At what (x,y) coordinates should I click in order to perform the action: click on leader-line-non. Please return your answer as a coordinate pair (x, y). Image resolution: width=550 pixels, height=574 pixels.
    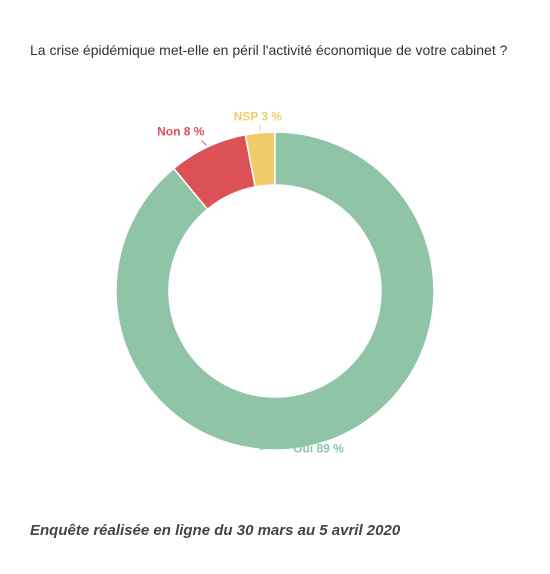
    Looking at the image, I should click on (204, 142).